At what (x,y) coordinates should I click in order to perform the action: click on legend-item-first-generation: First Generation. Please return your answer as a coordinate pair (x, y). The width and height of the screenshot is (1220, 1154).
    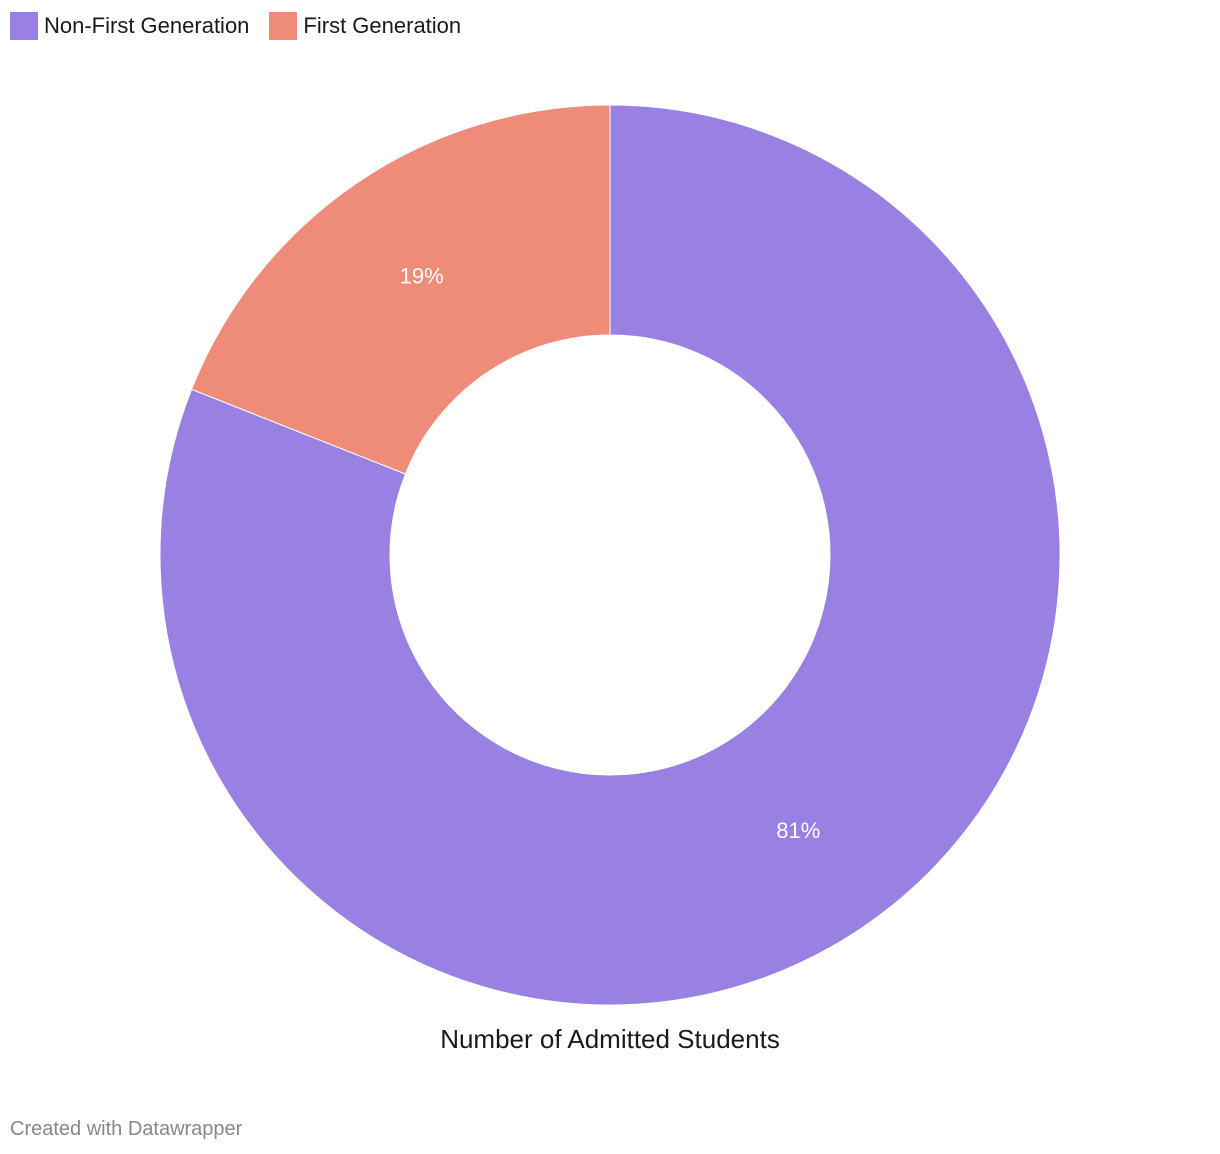
    Looking at the image, I should click on (365, 26).